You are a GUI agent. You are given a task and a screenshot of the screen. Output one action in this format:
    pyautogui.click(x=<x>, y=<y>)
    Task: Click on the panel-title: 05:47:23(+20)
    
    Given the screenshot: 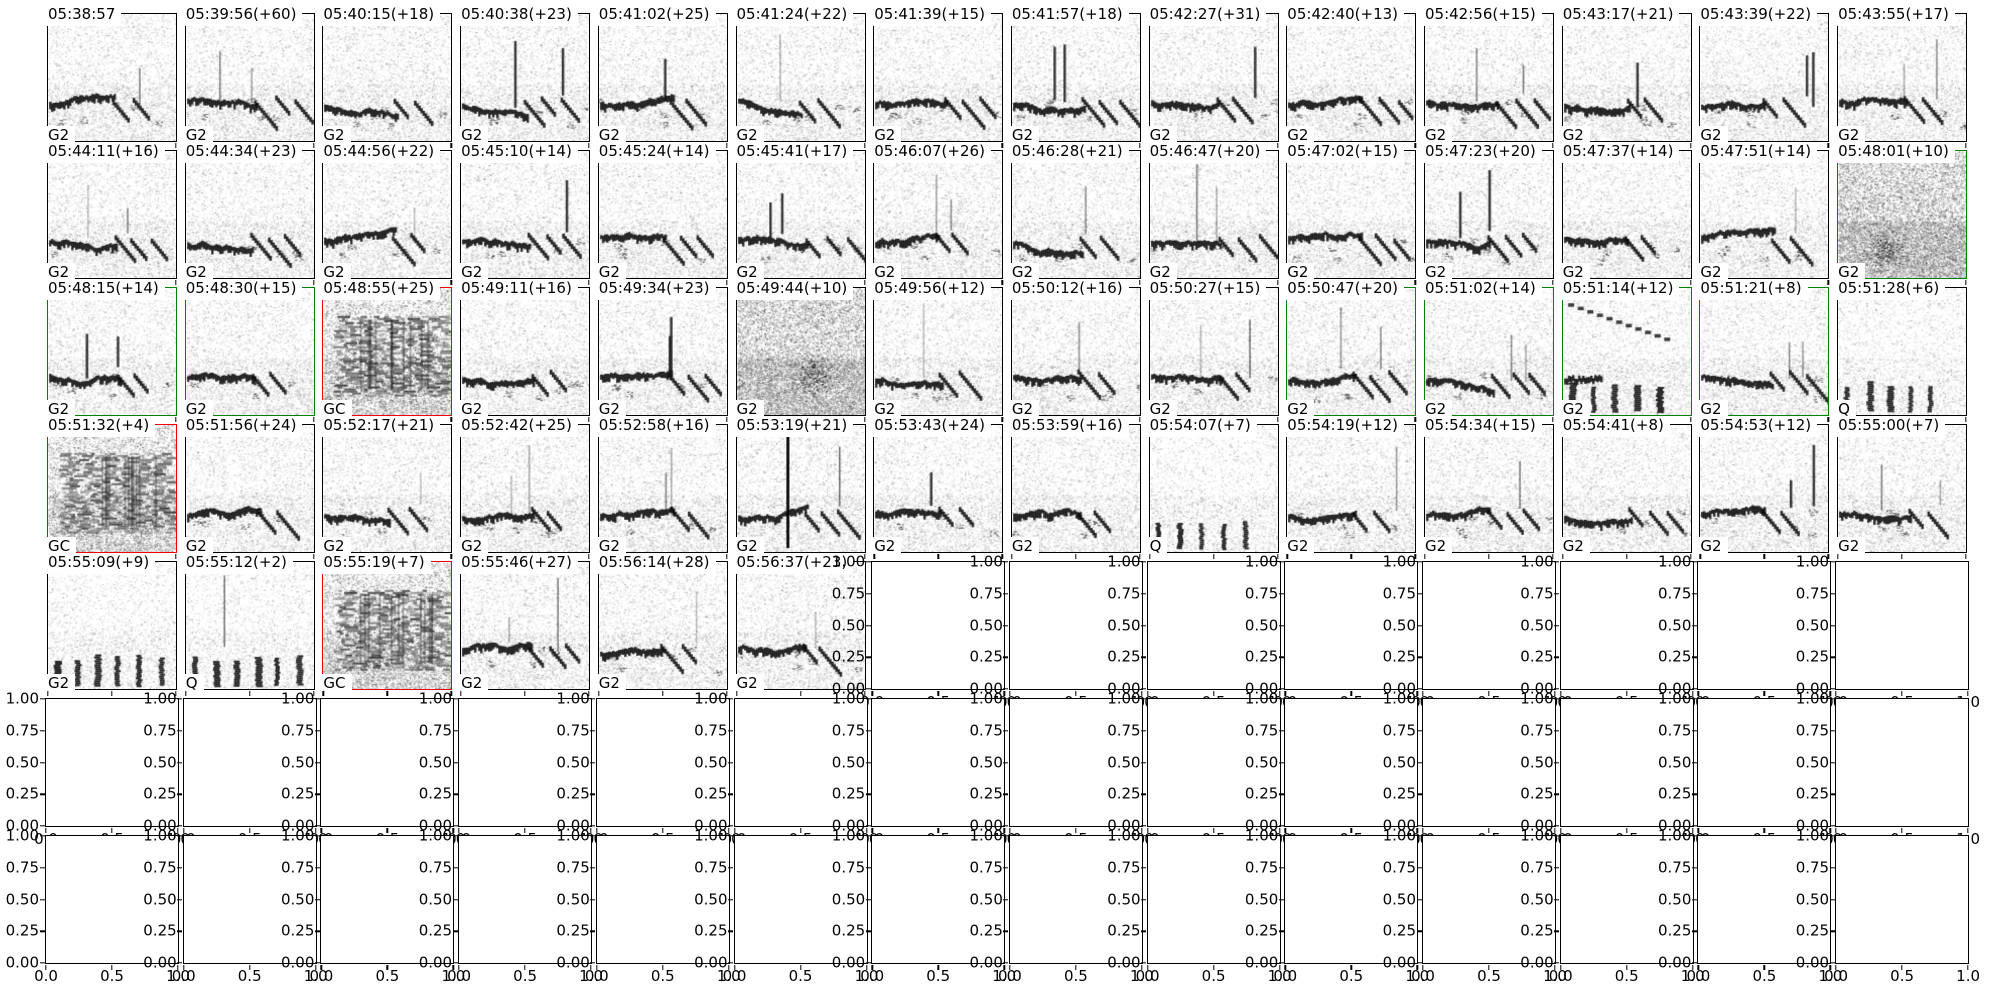 What is the action you would take?
    pyautogui.click(x=1482, y=152)
    